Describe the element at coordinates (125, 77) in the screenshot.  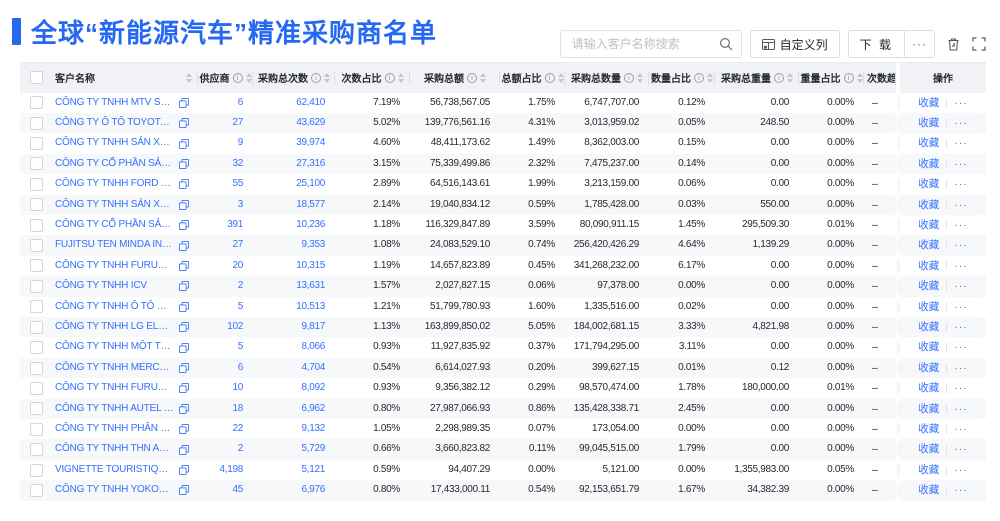
I see `column-header-customer: 客户名称` at that location.